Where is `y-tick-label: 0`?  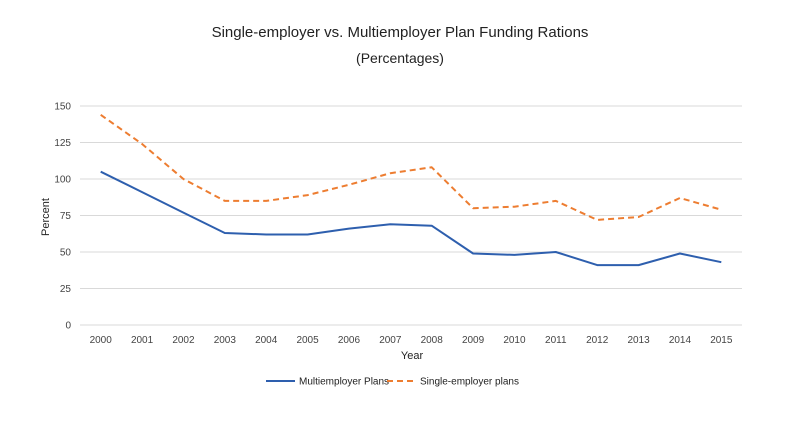 y-tick-label: 0 is located at coordinates (68, 326).